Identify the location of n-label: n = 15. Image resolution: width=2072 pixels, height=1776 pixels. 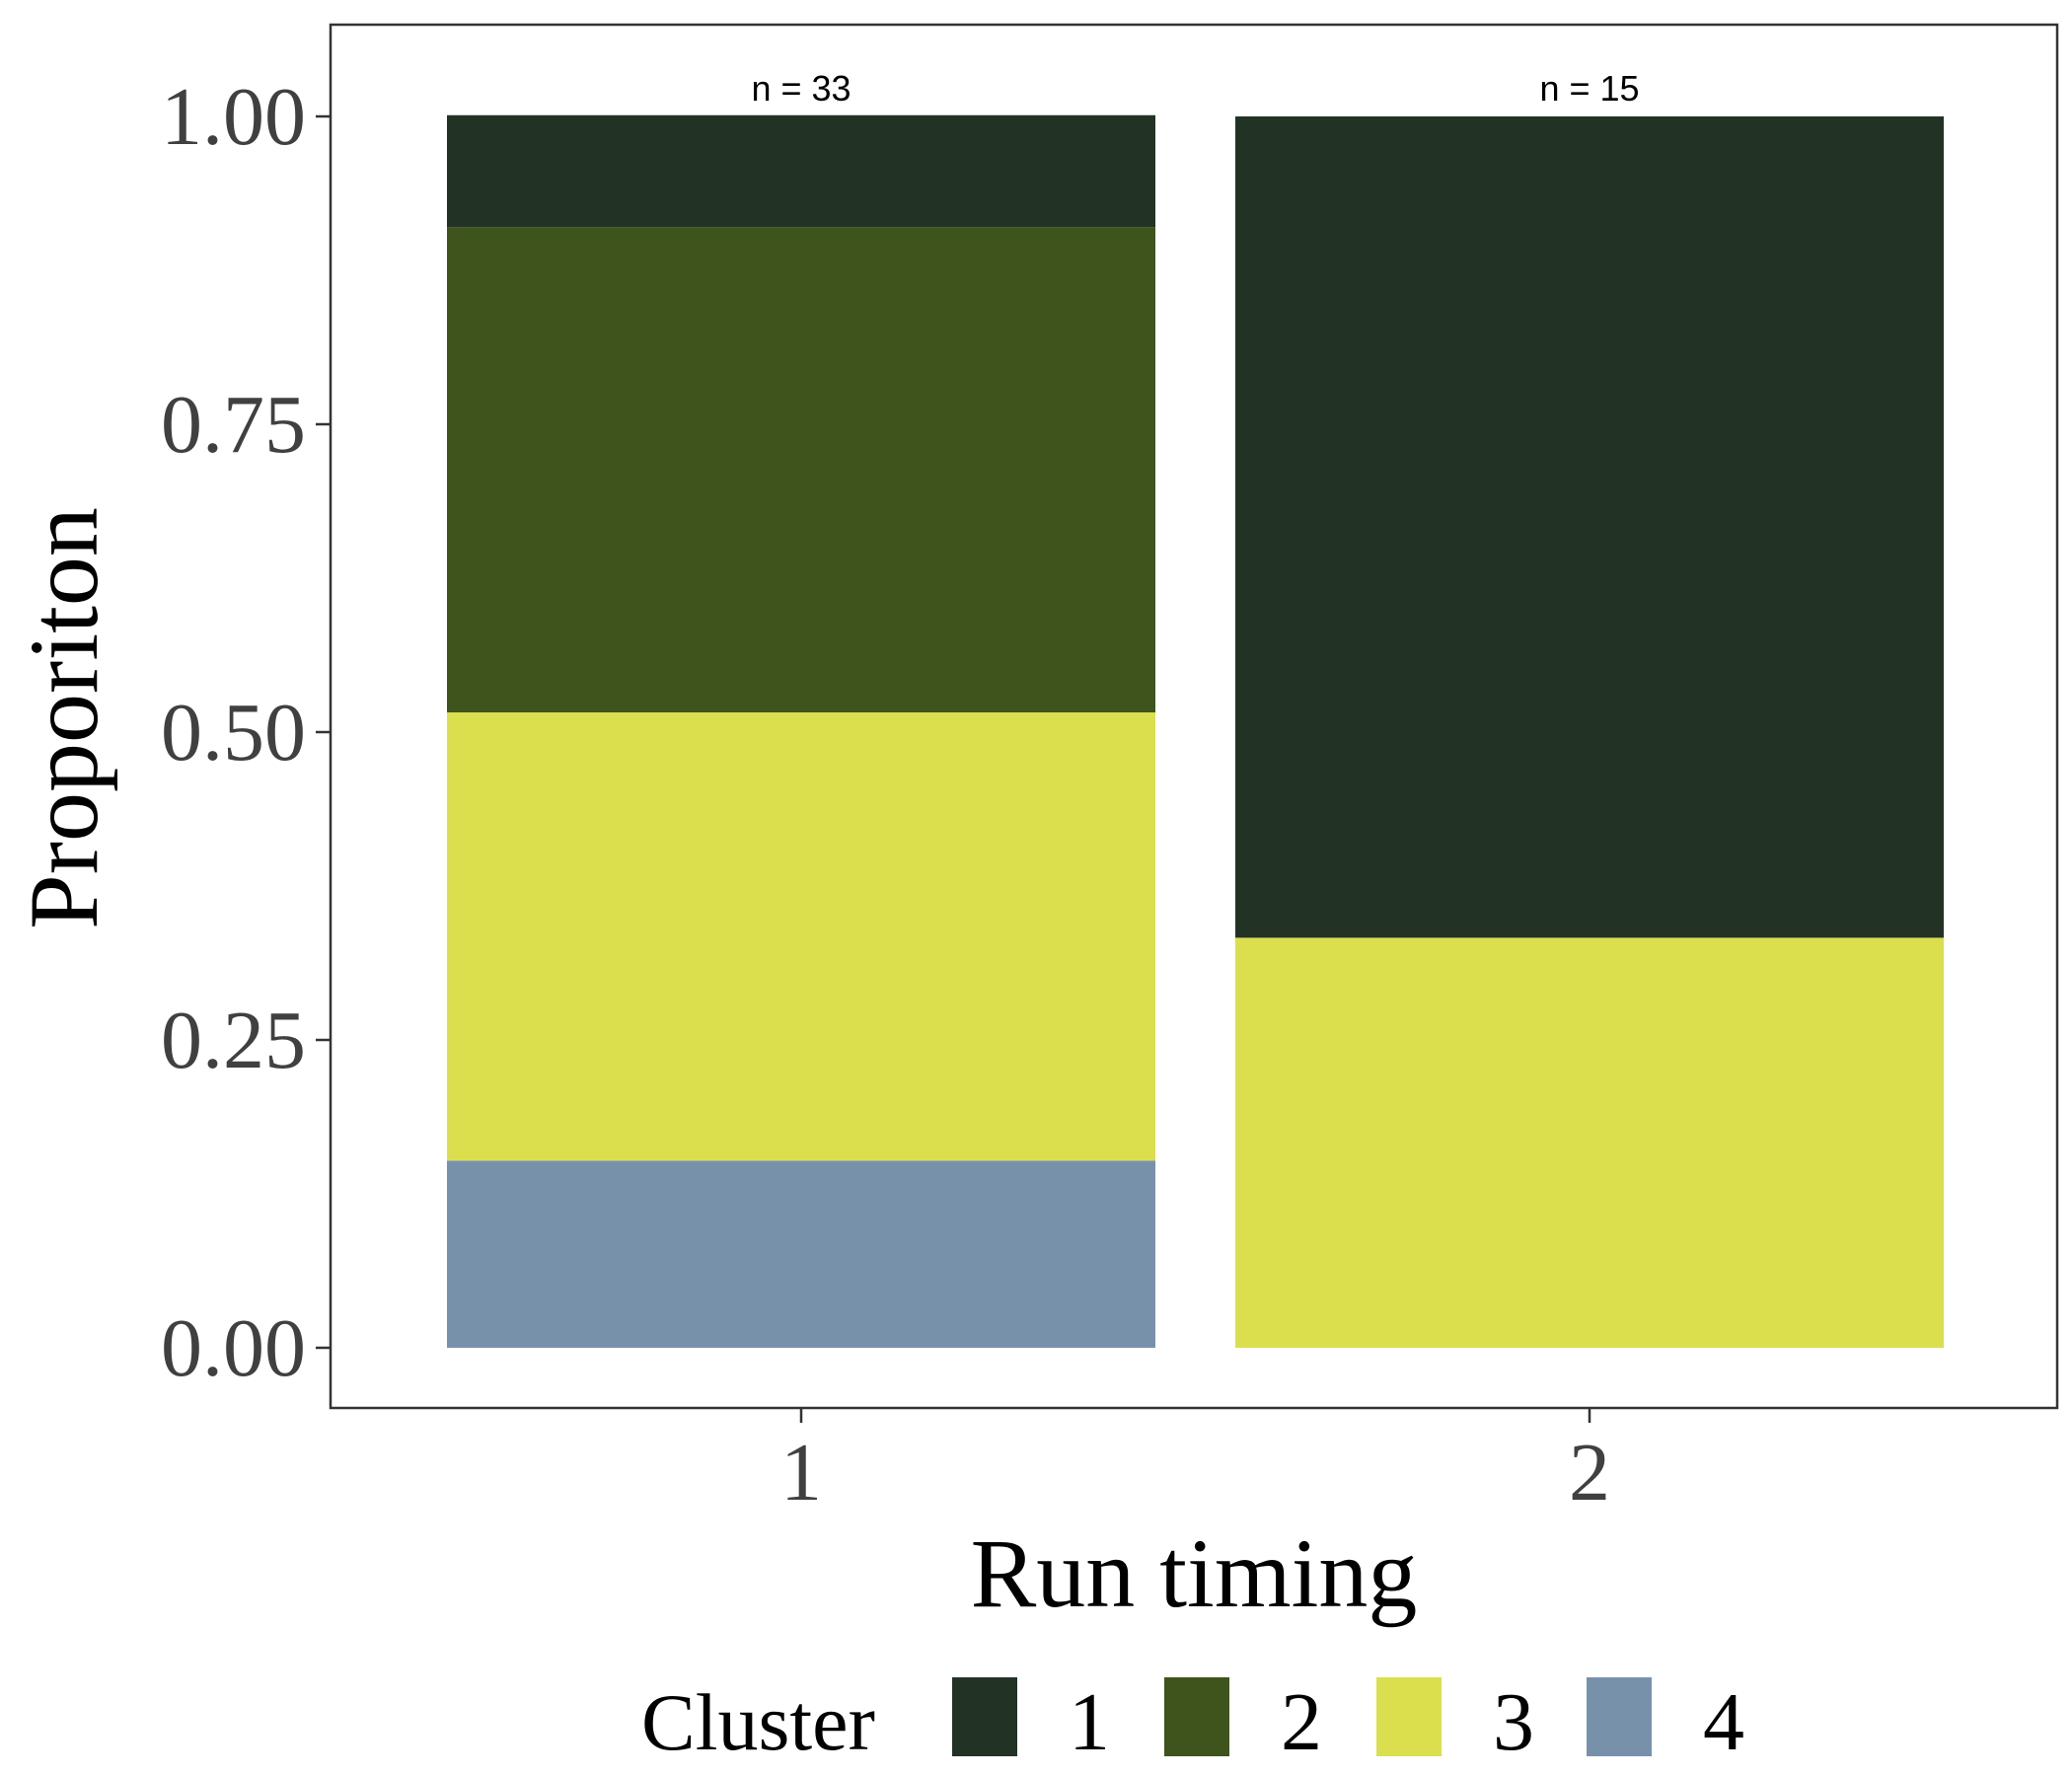
(1589, 89).